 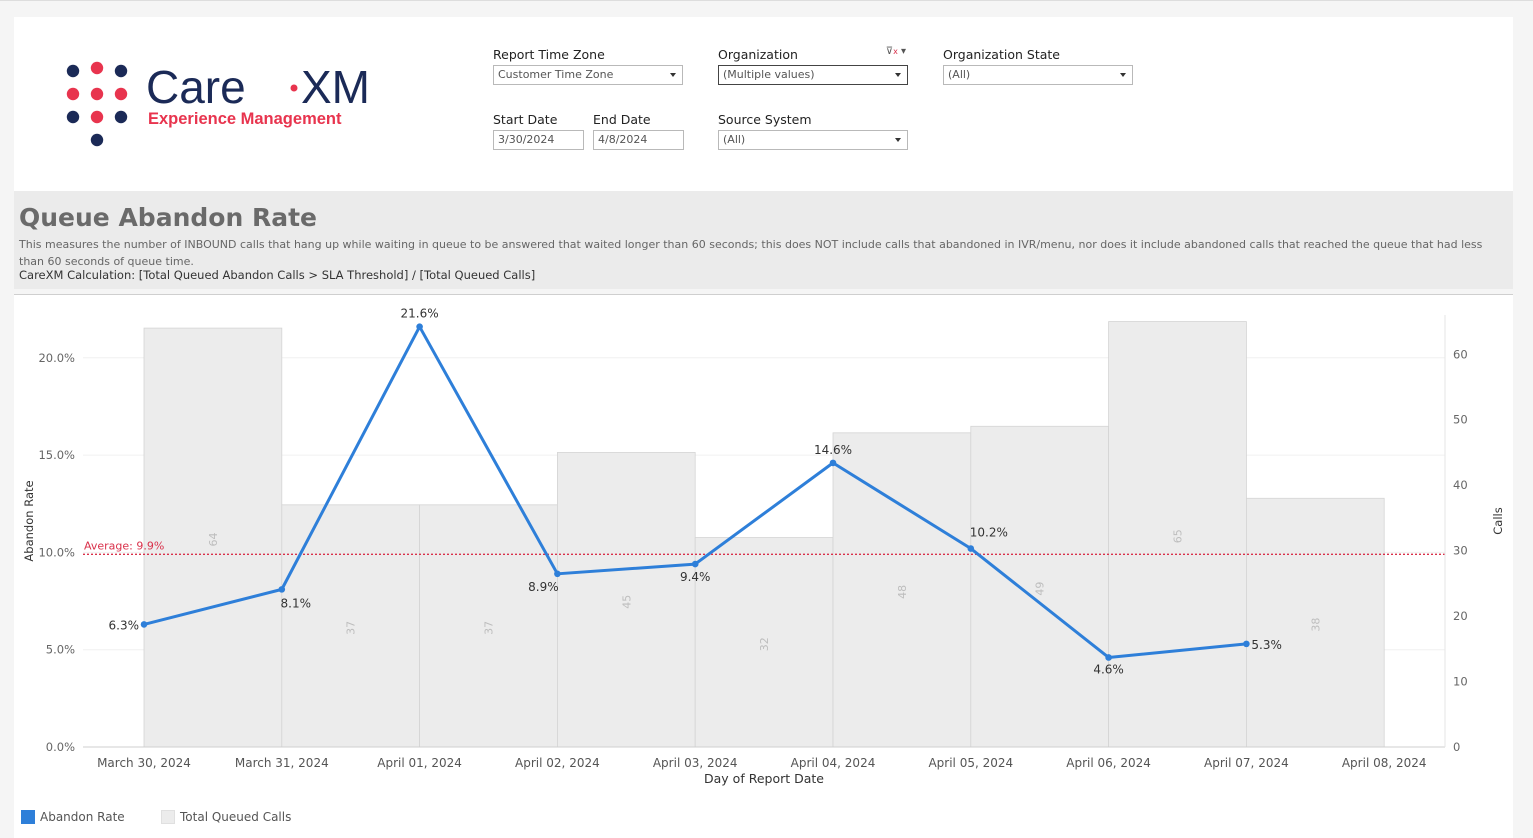 What do you see at coordinates (695, 577) in the screenshot?
I see `data-label: 9.4%` at bounding box center [695, 577].